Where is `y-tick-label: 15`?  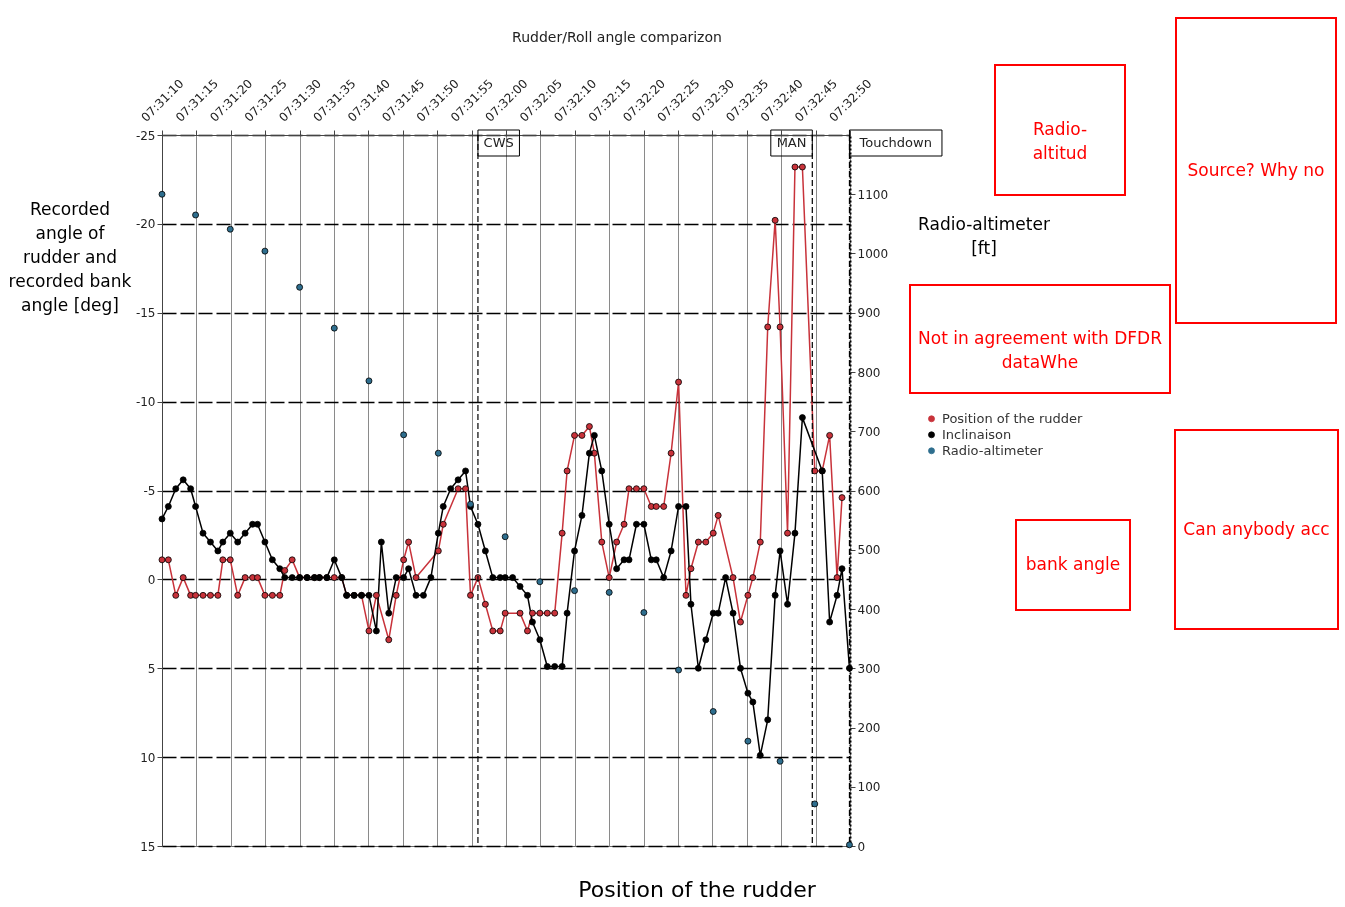
y-tick-label: 15 is located at coordinates (148, 846).